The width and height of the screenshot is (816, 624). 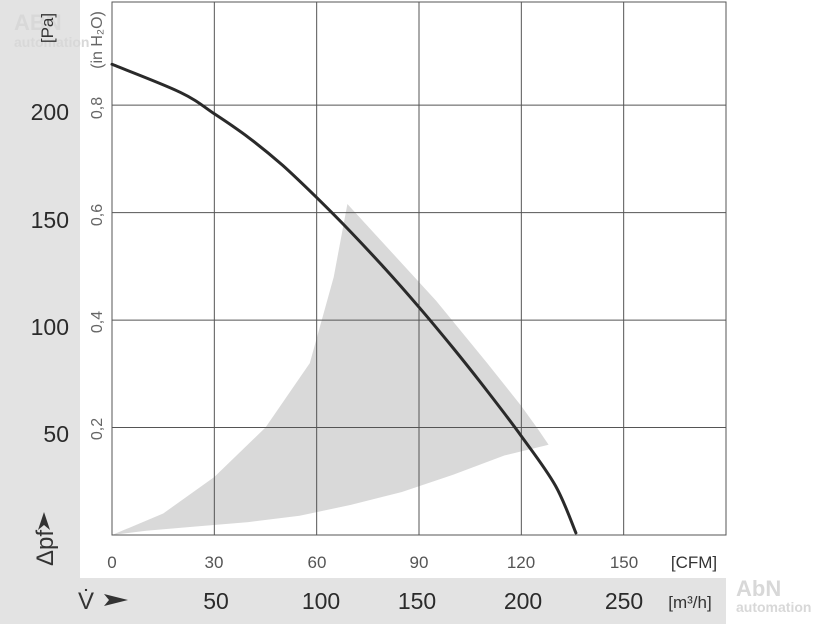 What do you see at coordinates (689, 602) in the screenshot?
I see `x-axis-m3h-unit: [m³/h]` at bounding box center [689, 602].